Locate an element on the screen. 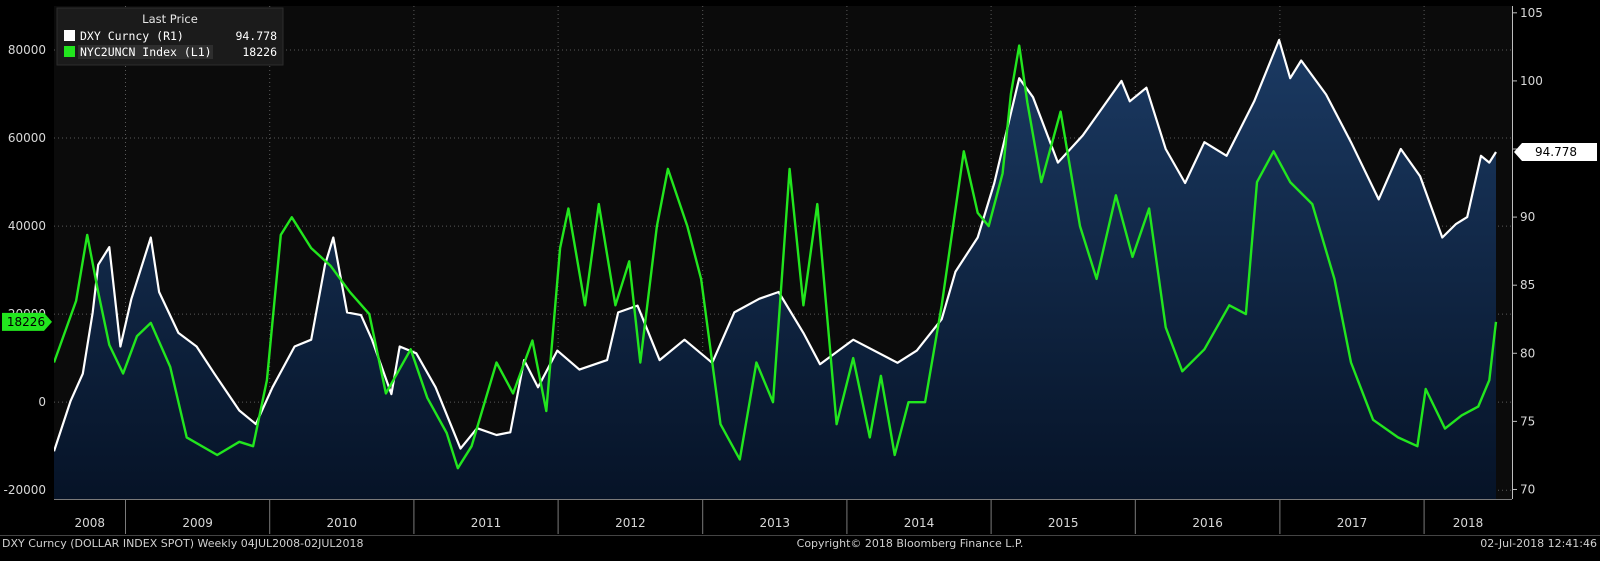 The width and height of the screenshot is (1600, 561). right-tick-label: 100 is located at coordinates (1531, 81).